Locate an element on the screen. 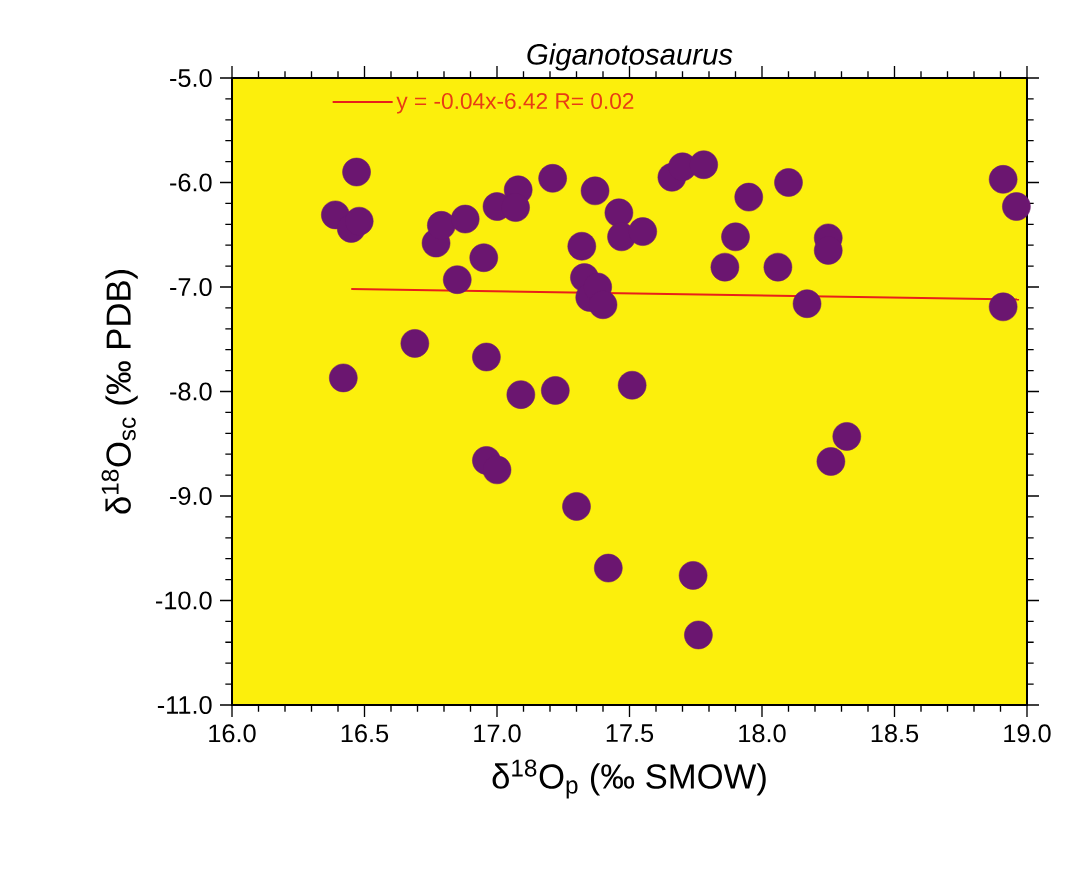  y-tick-label: -7.0 is located at coordinates (191, 287).